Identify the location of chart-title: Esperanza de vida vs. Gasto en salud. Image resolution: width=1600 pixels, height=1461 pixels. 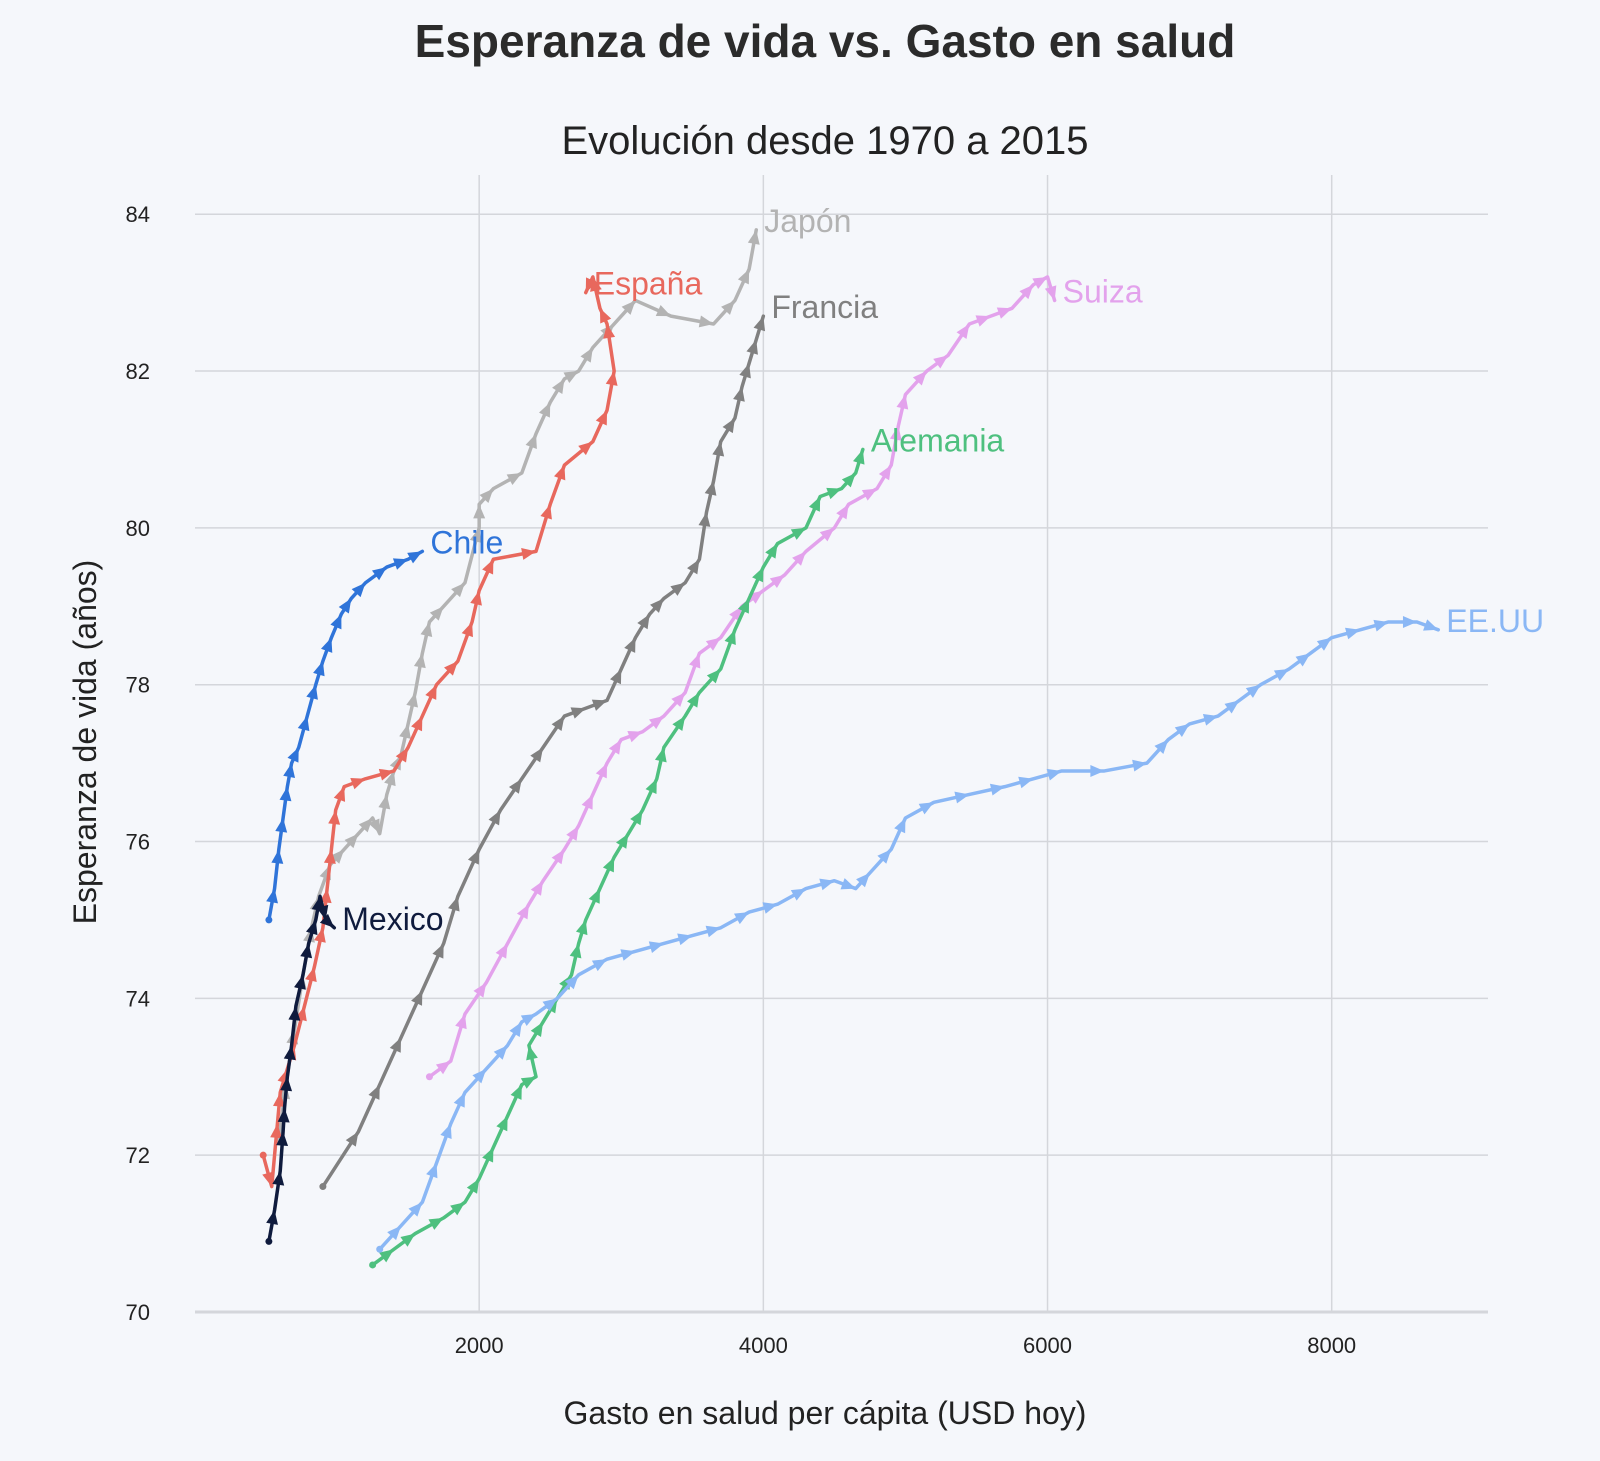
(825, 41).